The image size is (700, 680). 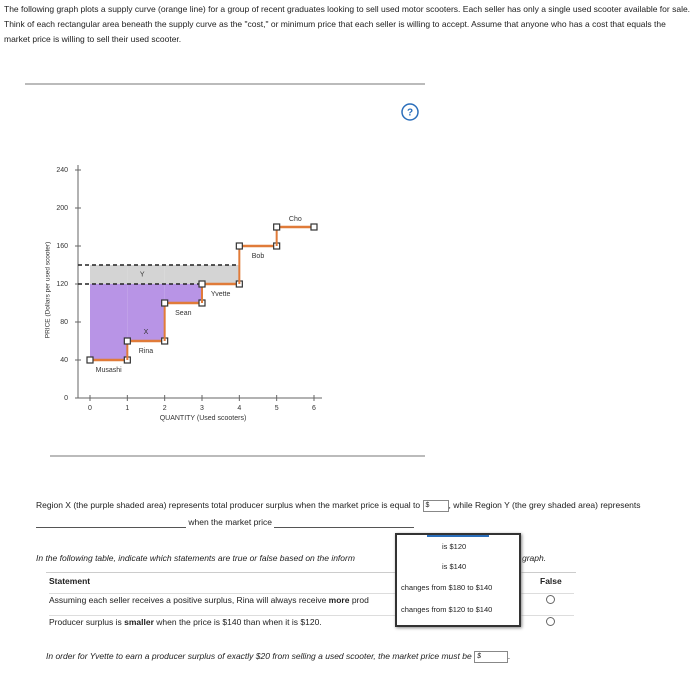 I want to click on text: when the market price, so click(x=230, y=522).